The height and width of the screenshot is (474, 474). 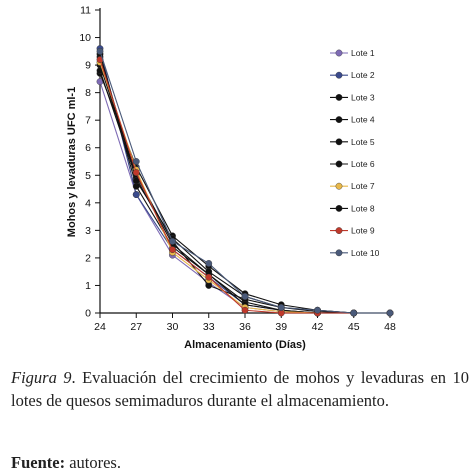 I want to click on legend-label: Lote 5, so click(x=363, y=142).